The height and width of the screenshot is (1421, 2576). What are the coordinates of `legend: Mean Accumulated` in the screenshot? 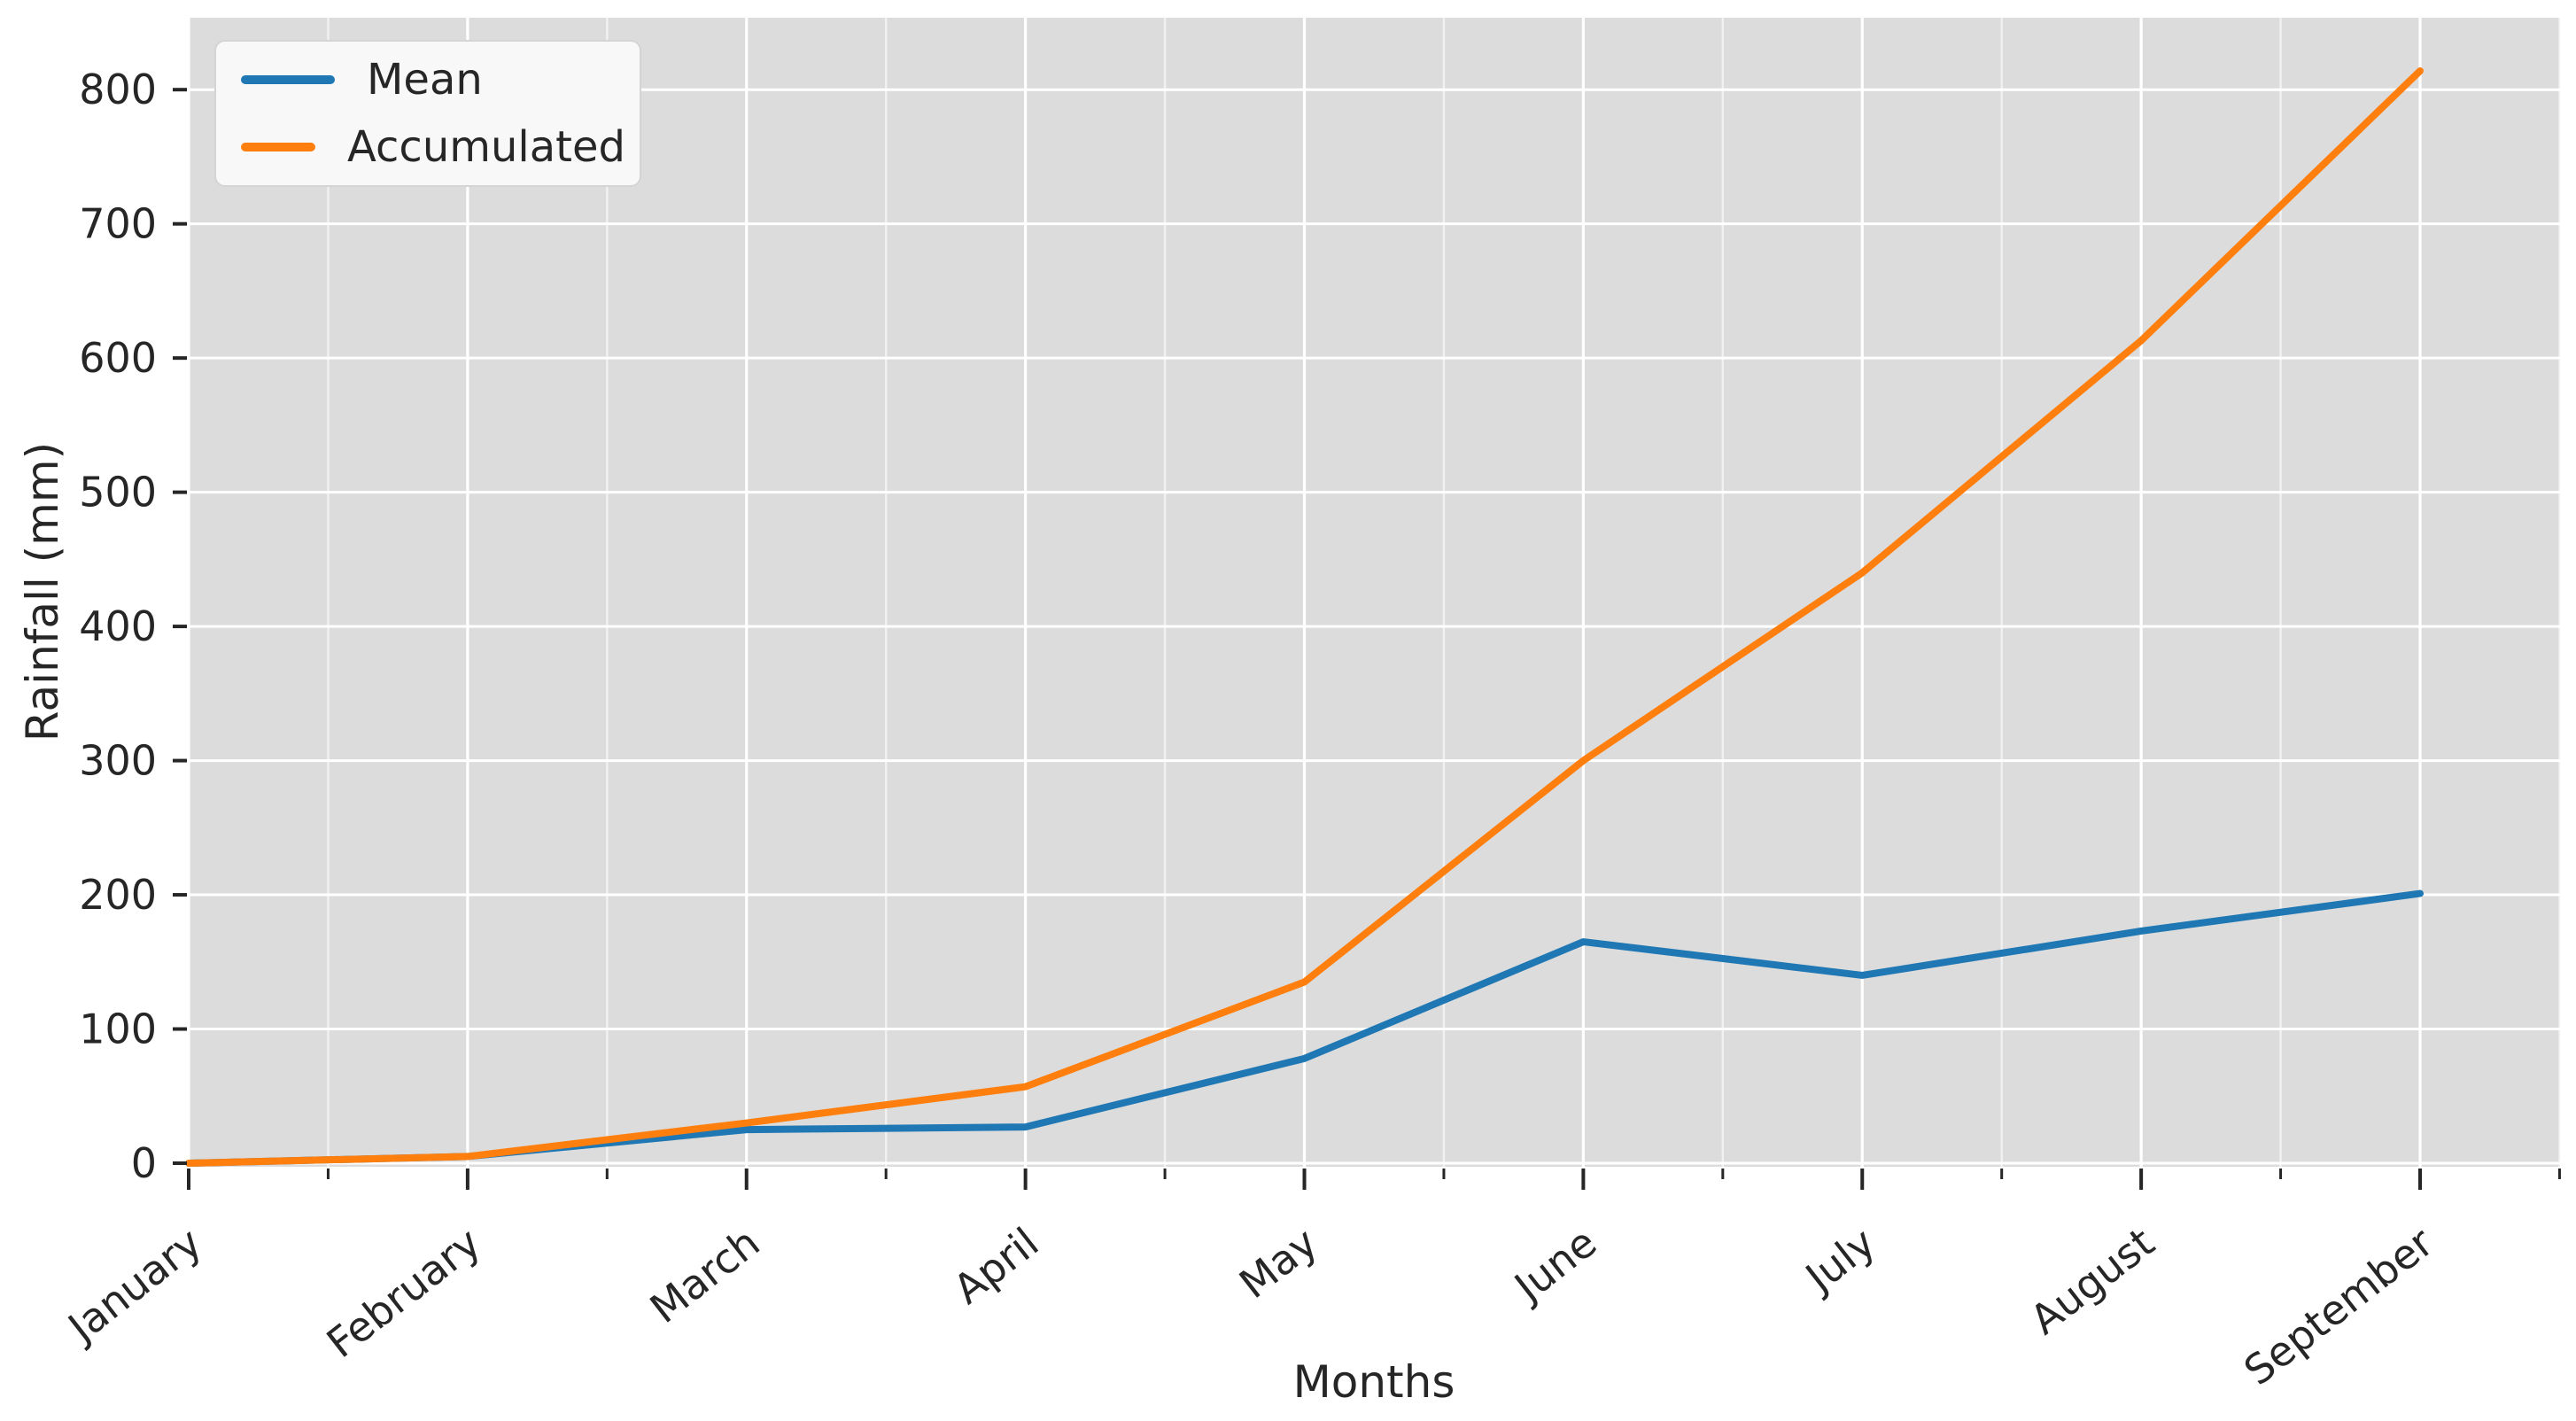 It's located at (427, 113).